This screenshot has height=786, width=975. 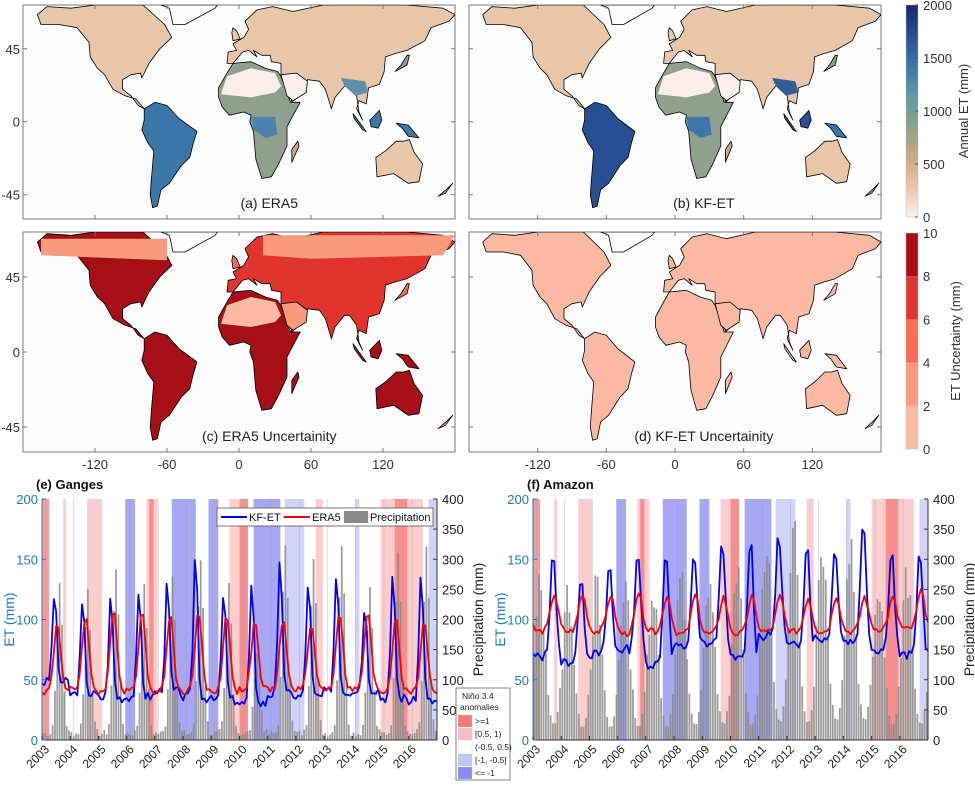 I want to click on y-tick-label-right: 0, so click(x=936, y=740).